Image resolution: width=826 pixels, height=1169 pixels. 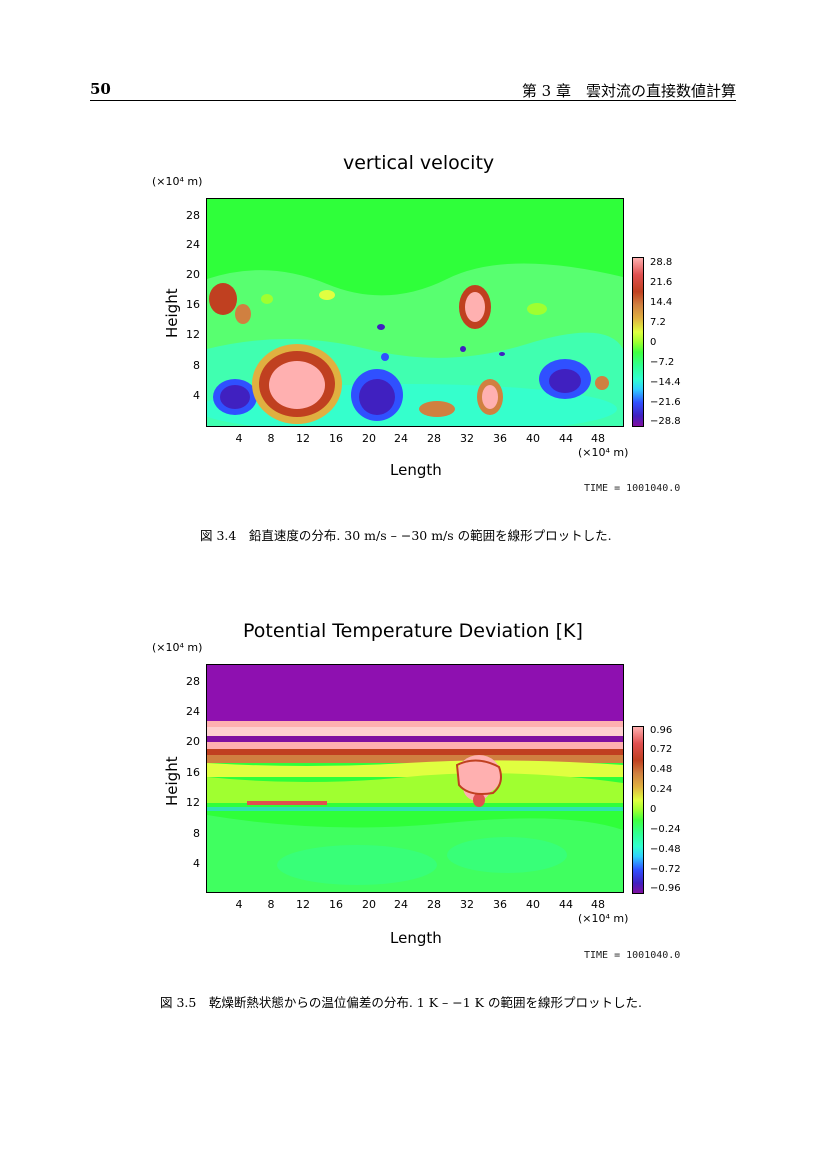 I want to click on colorbar-label: 0.48, so click(x=661, y=769).